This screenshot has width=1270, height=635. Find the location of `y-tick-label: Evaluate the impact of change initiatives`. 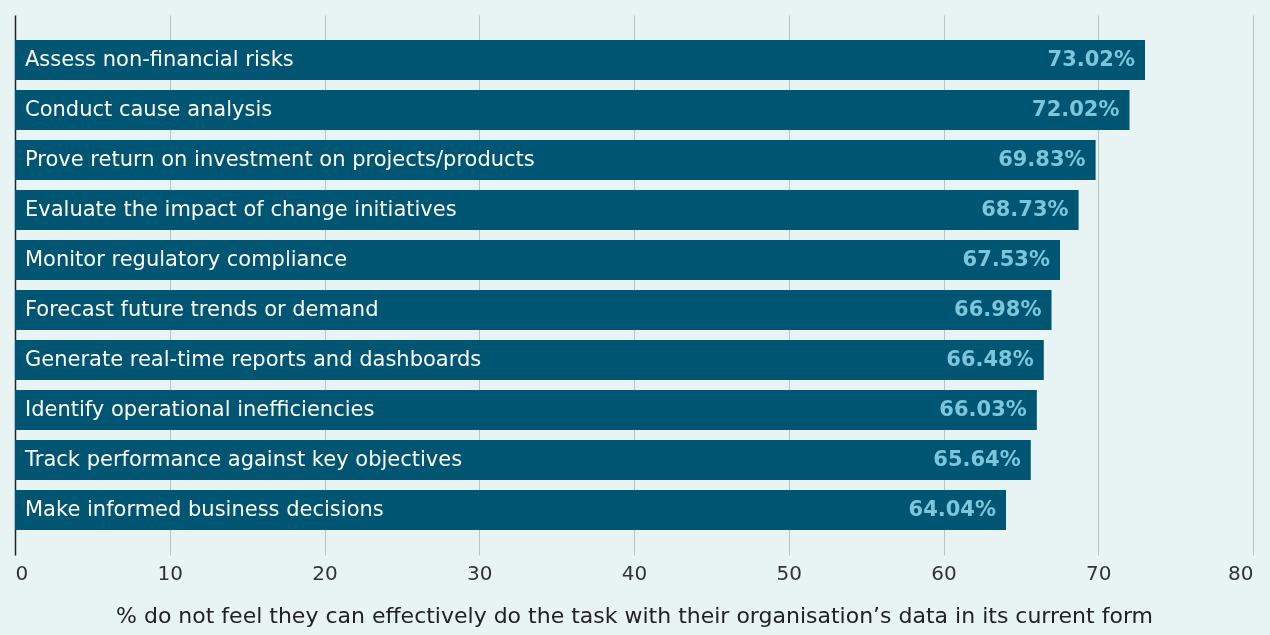

y-tick-label: Evaluate the impact of change initiatives is located at coordinates (241, 209).